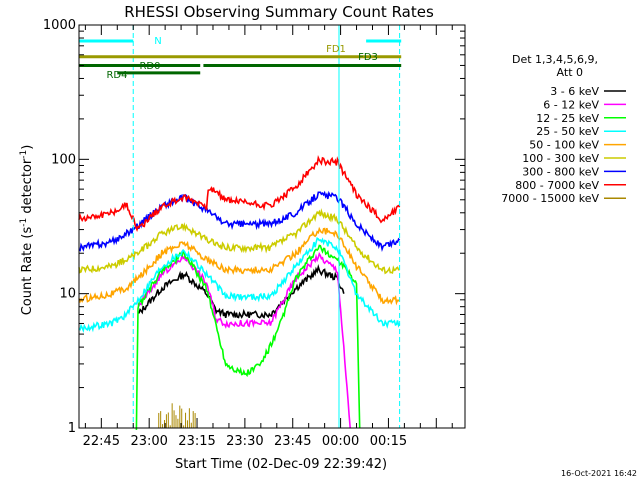  I want to click on flag-segment-label: N, so click(157, 41).